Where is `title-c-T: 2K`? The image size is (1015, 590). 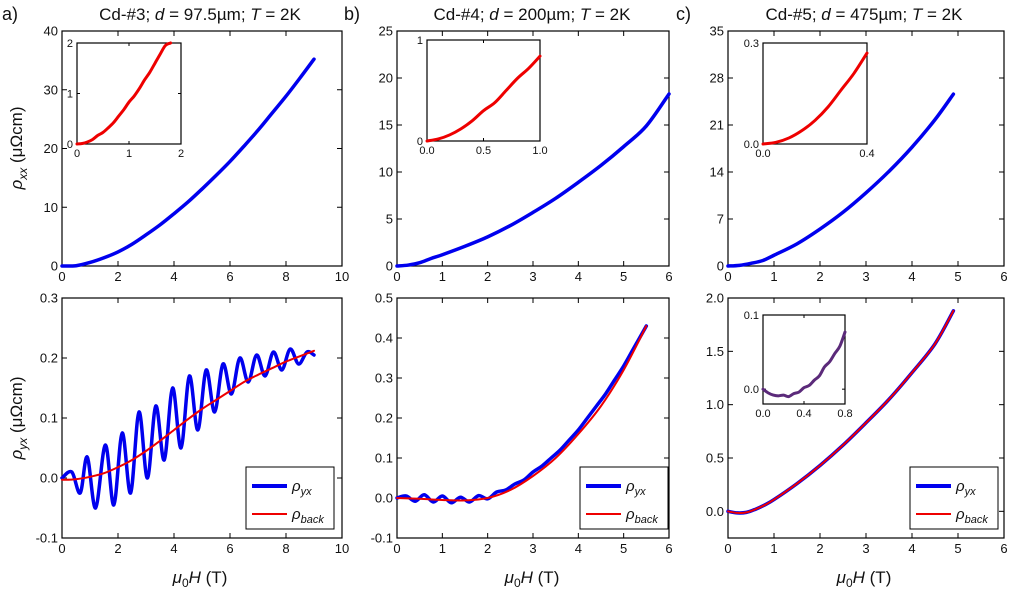 title-c-T: 2K is located at coordinates (952, 14).